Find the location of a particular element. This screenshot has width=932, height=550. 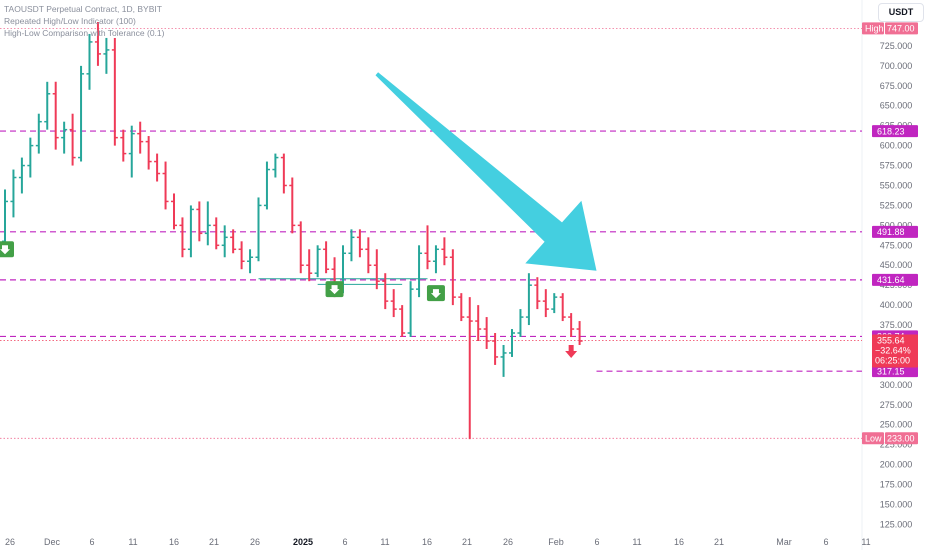

y-tick-label: 700.000 is located at coordinates (896, 66).